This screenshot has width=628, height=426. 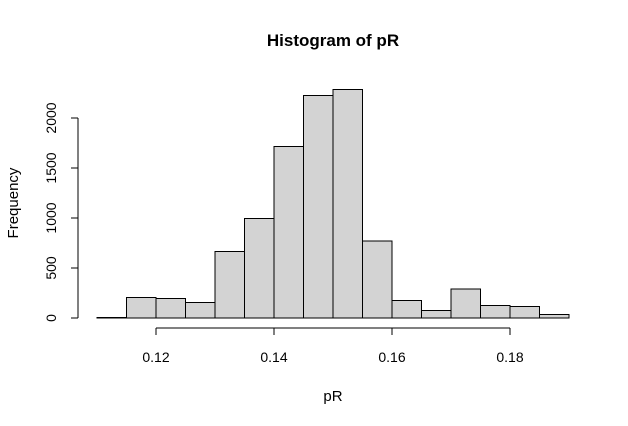 I want to click on chart-title: Histogram of pR, so click(x=333, y=40).